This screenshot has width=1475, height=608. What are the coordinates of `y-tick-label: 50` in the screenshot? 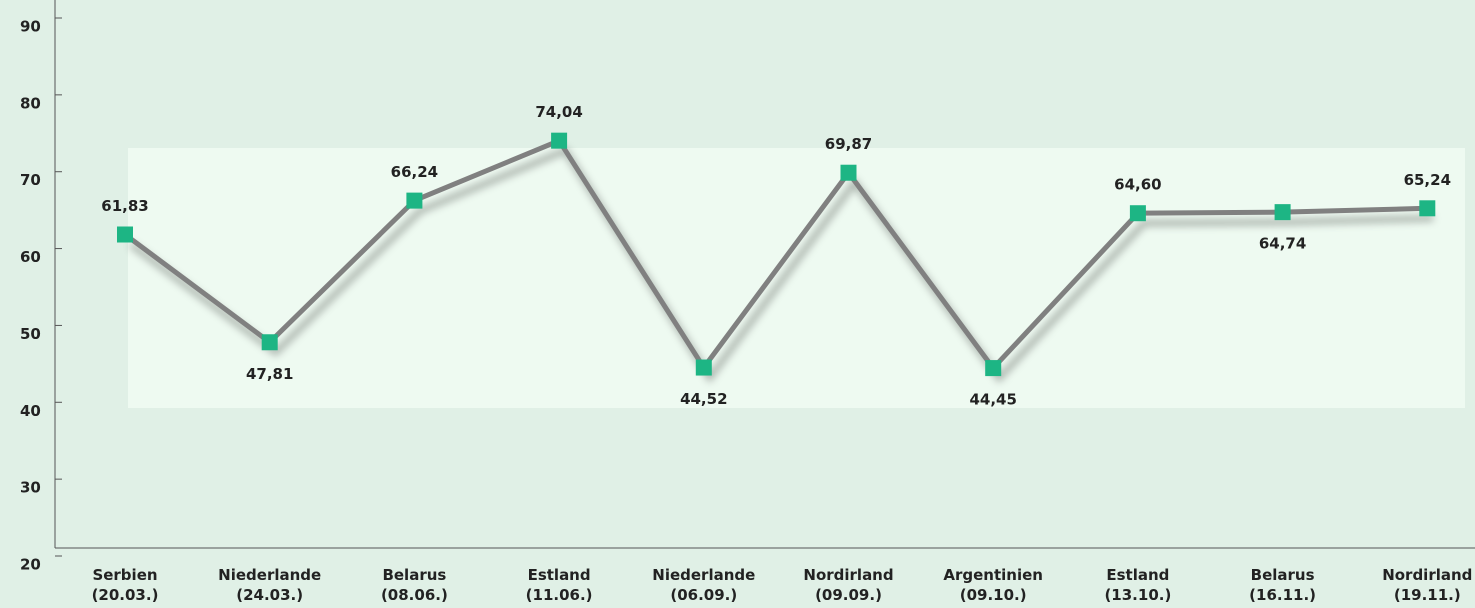 It's located at (30, 334).